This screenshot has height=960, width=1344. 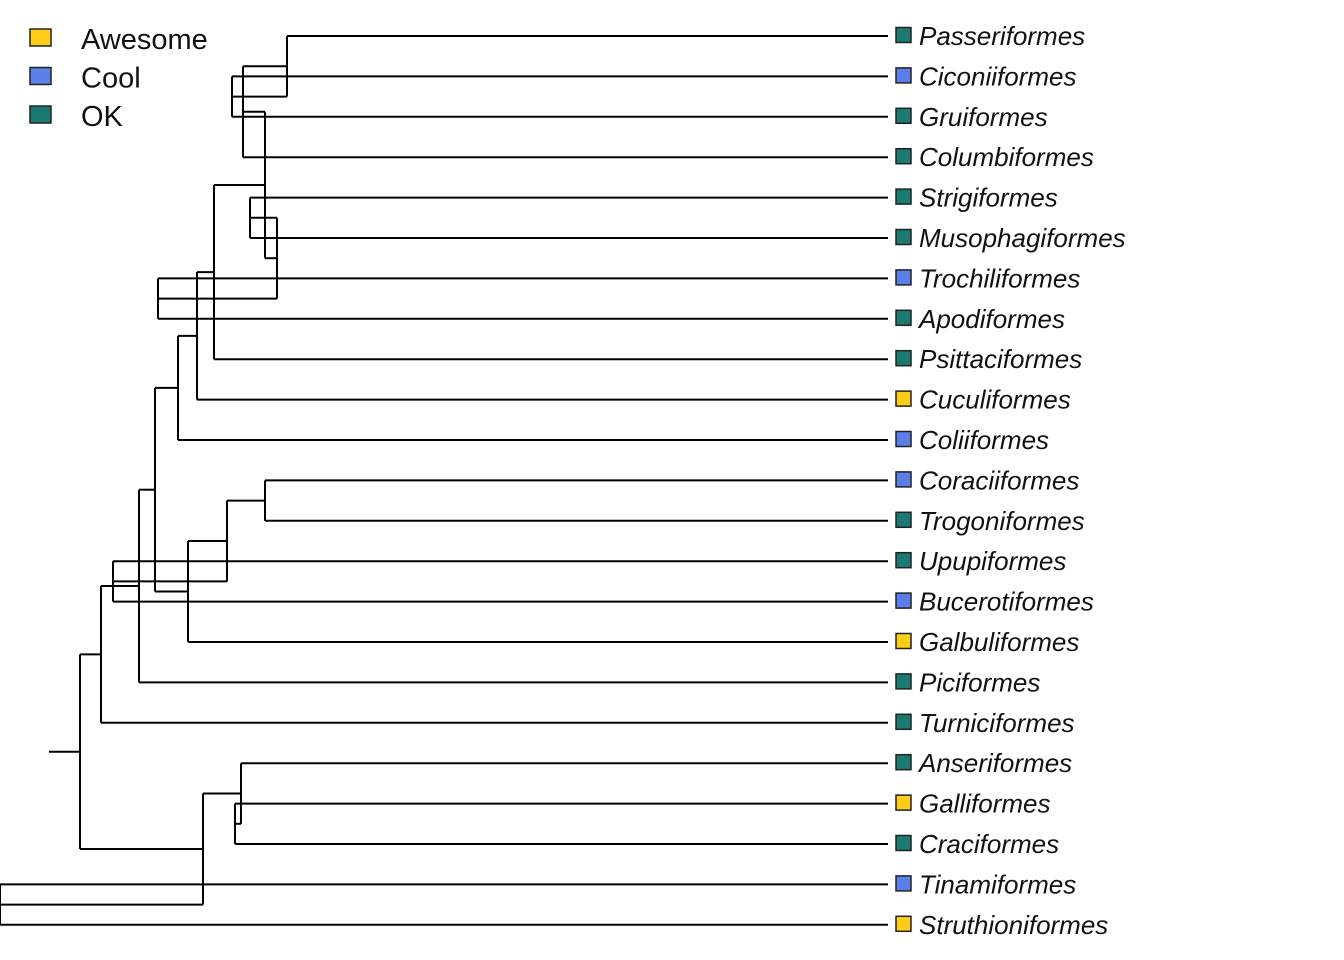 I want to click on tip-marker-passeriformes, so click(x=903, y=35).